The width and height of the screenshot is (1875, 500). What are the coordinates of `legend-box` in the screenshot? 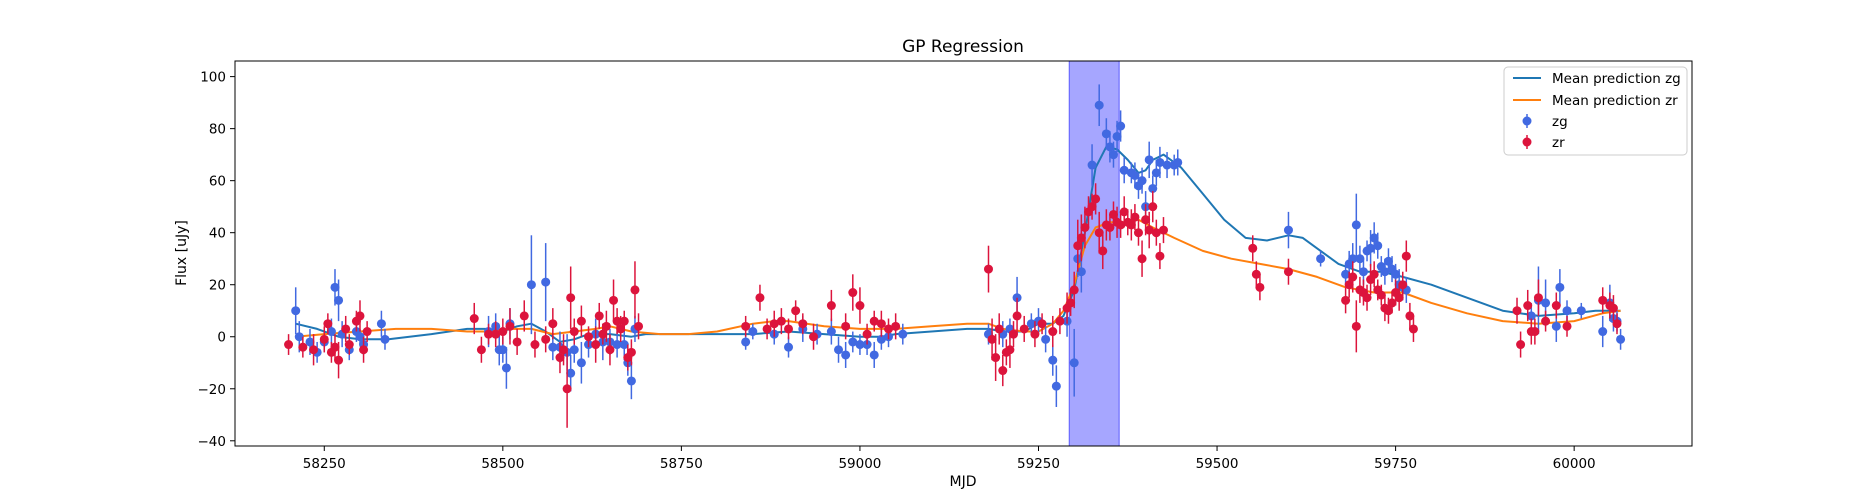 It's located at (1595, 111).